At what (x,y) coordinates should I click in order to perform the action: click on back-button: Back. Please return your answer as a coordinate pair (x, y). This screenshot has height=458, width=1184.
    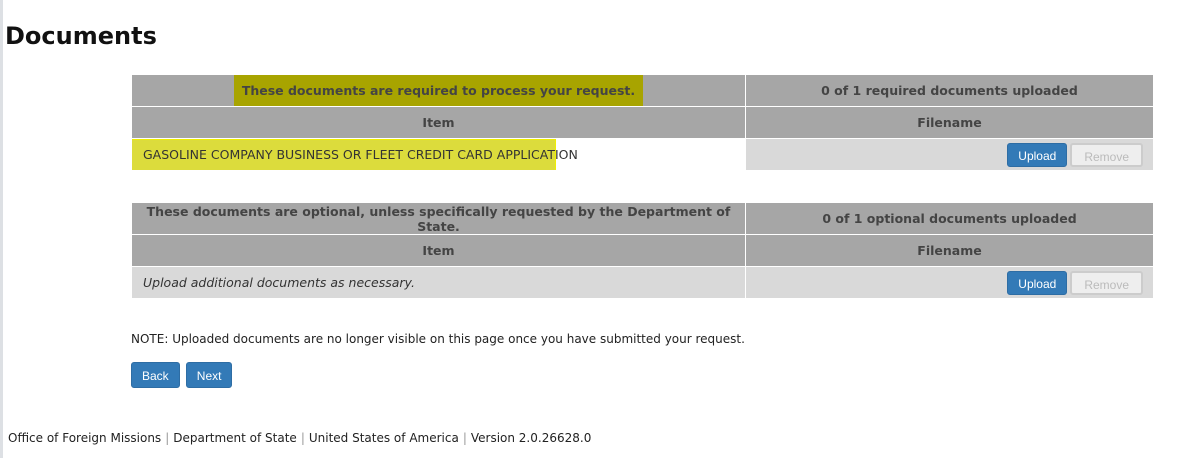
    Looking at the image, I should click on (155, 375).